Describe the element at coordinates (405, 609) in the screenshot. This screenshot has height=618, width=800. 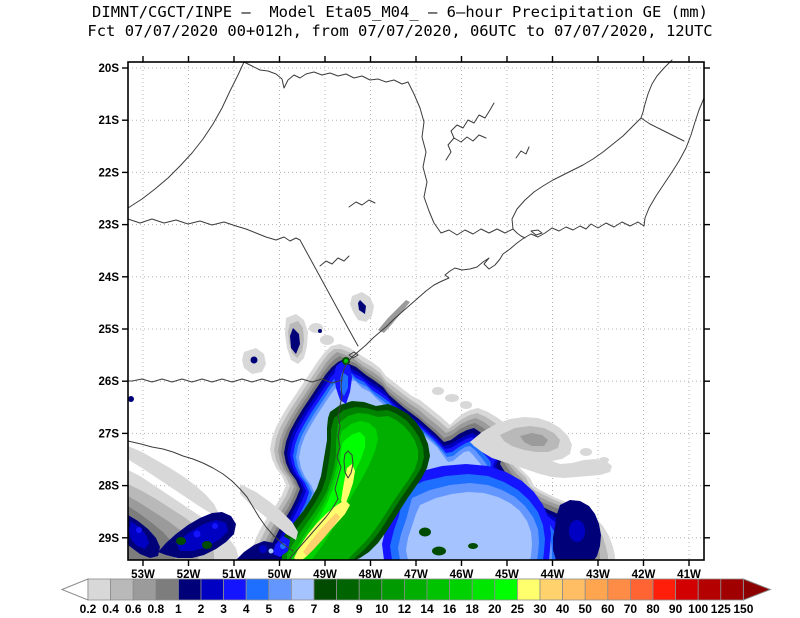
I see `colorbar-value-12: 12` at that location.